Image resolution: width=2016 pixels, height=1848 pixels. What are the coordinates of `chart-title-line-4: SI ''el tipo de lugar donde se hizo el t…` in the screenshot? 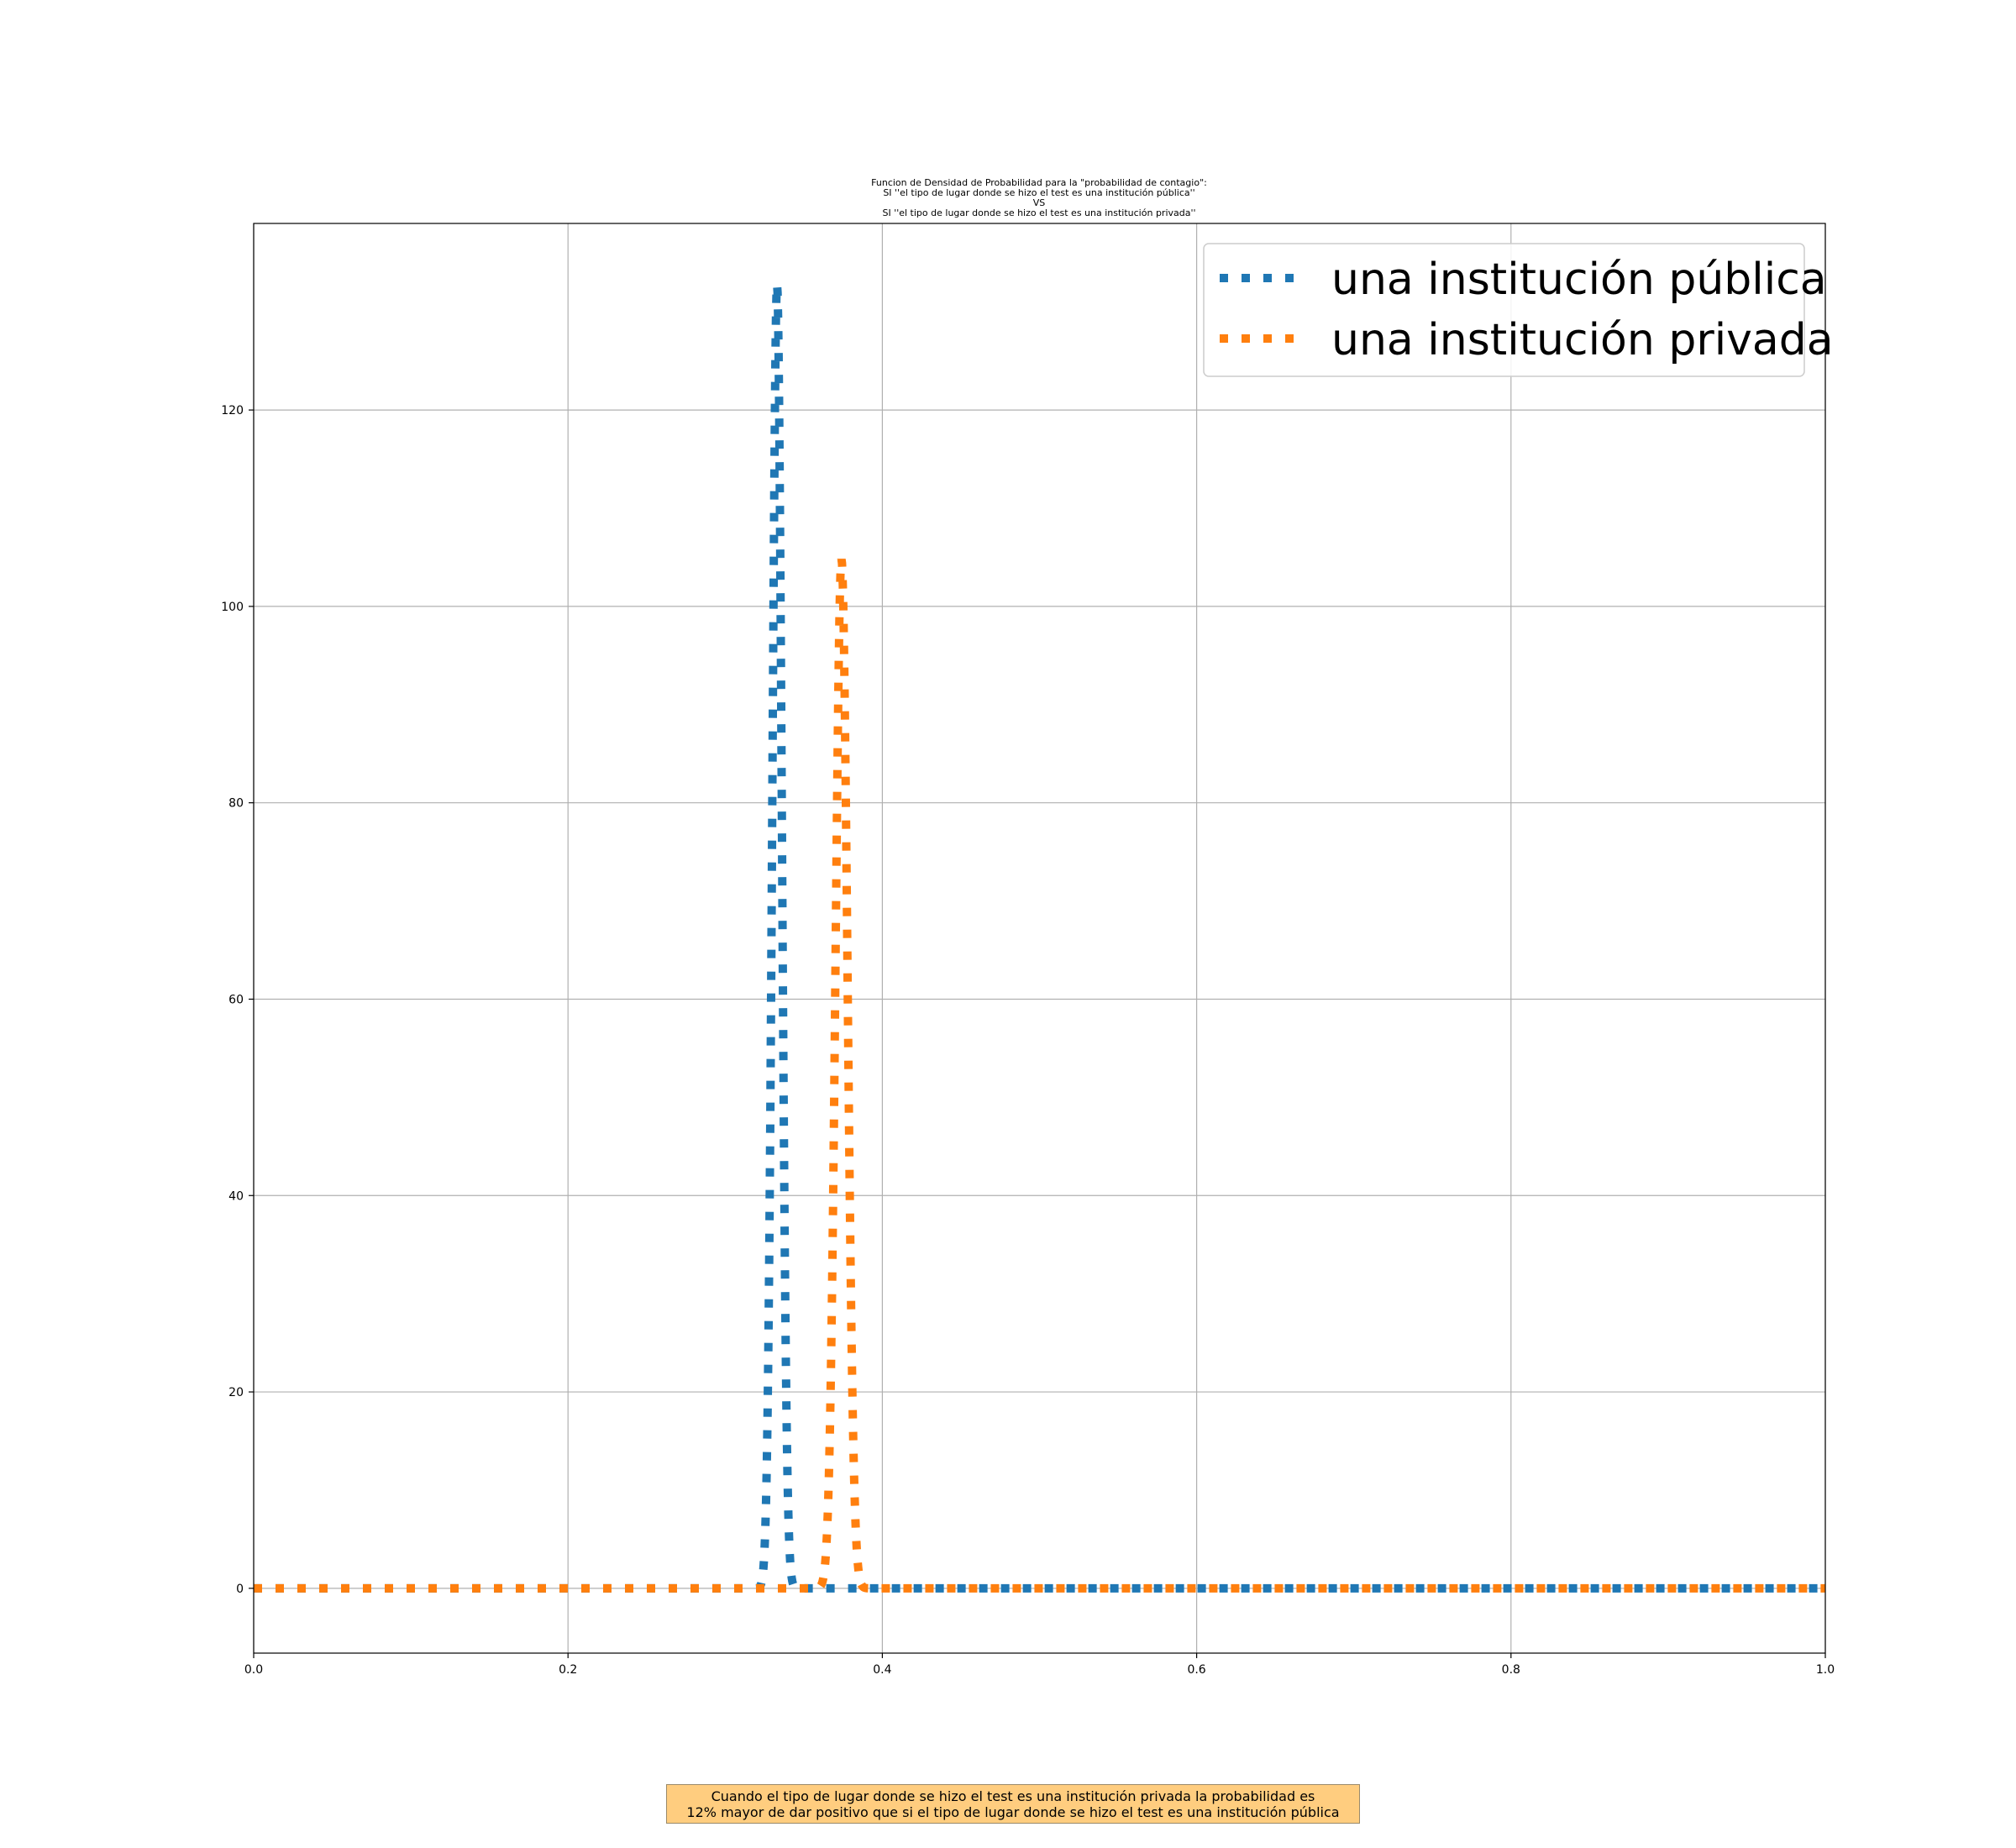 It's located at (1038, 212).